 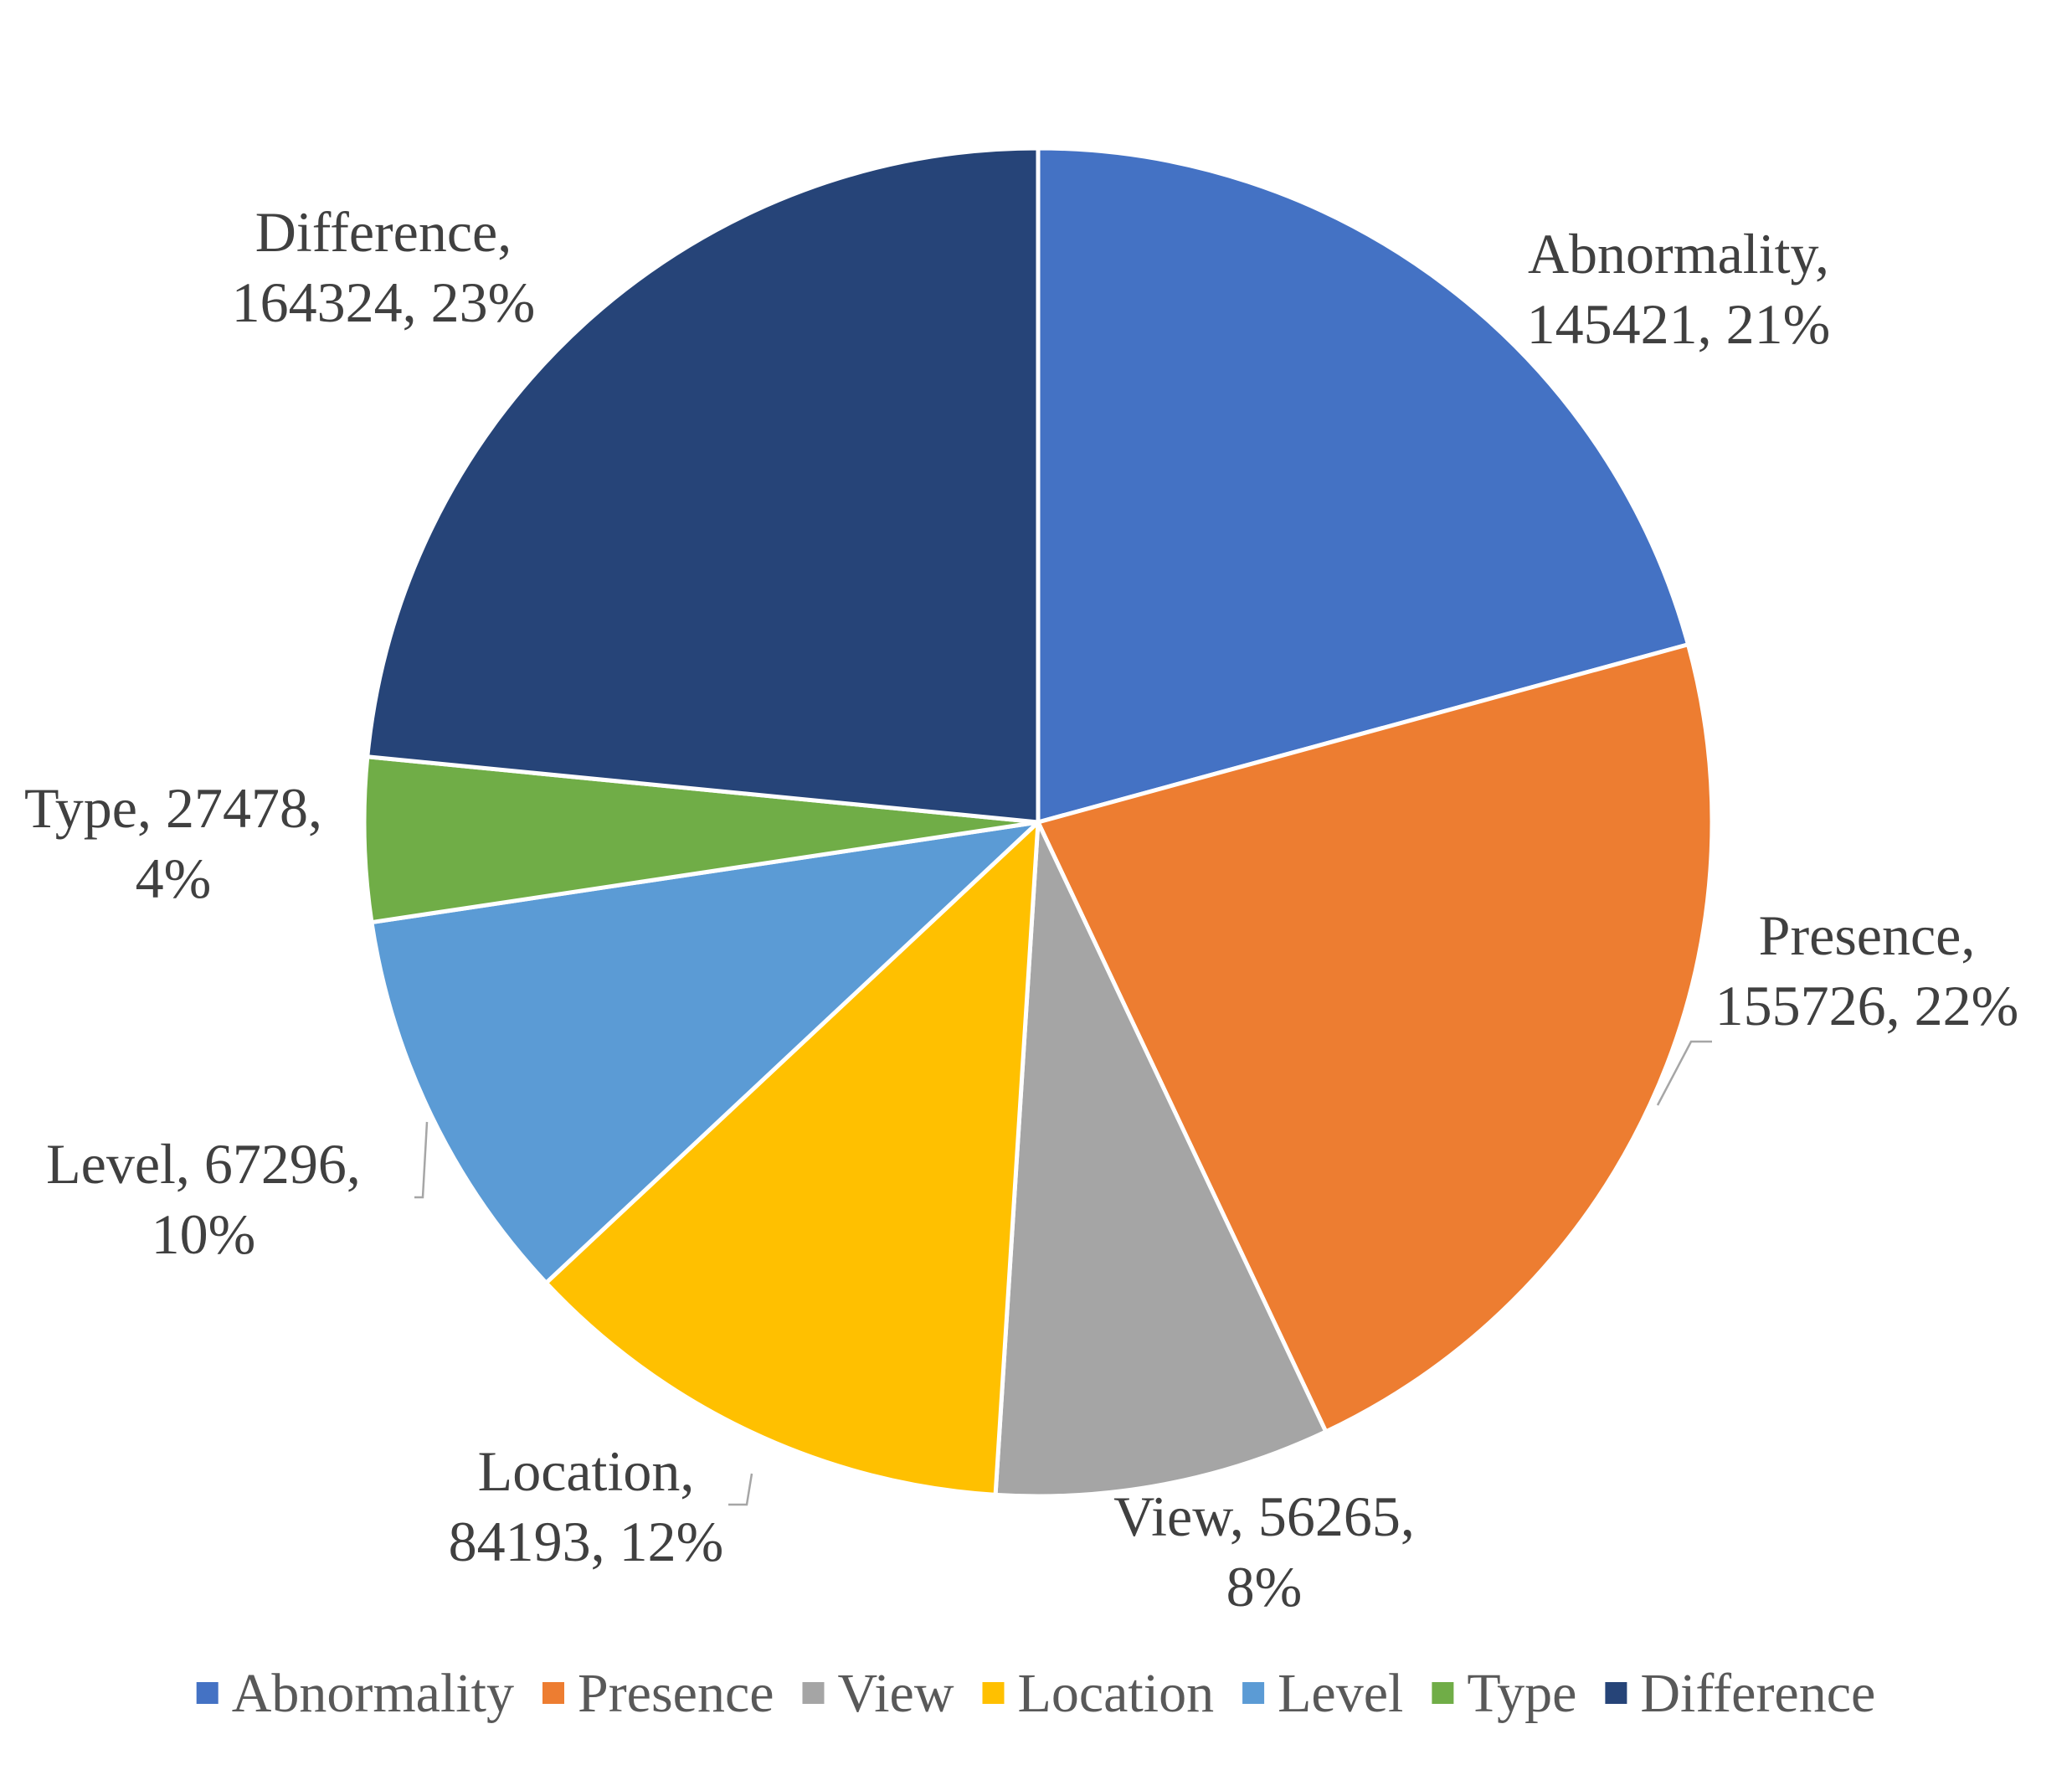 I want to click on legend-label-difference: Difference, so click(x=1757, y=1693).